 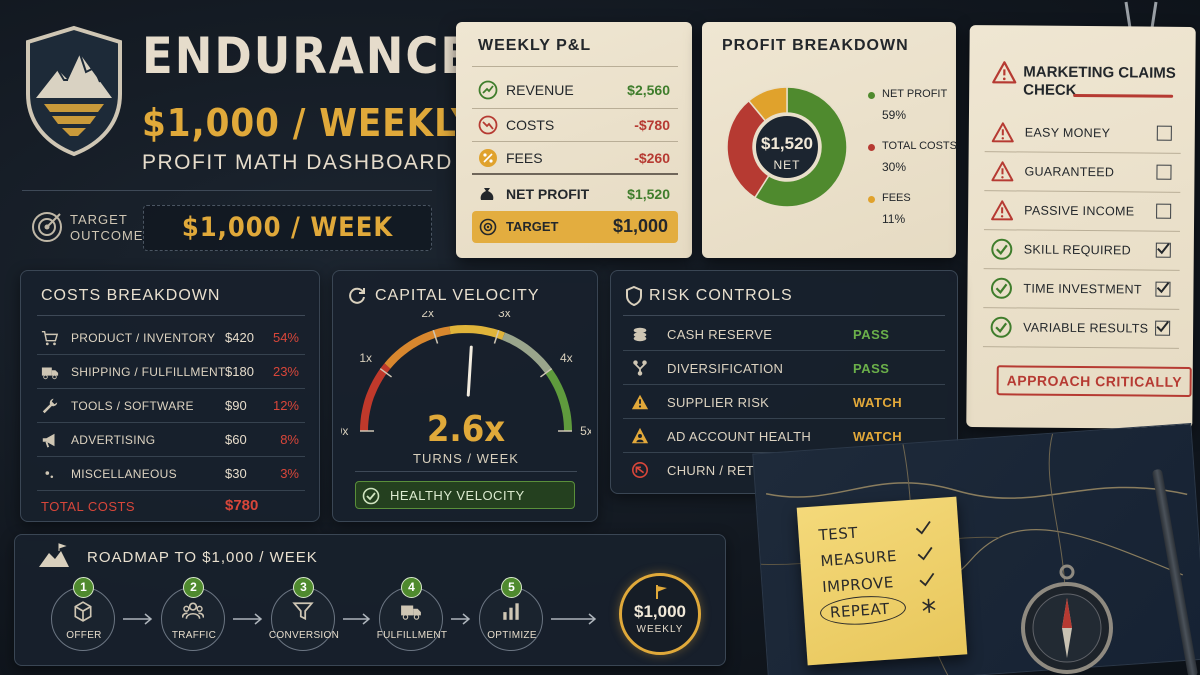 I want to click on mountain-flag-icon, so click(x=54, y=555).